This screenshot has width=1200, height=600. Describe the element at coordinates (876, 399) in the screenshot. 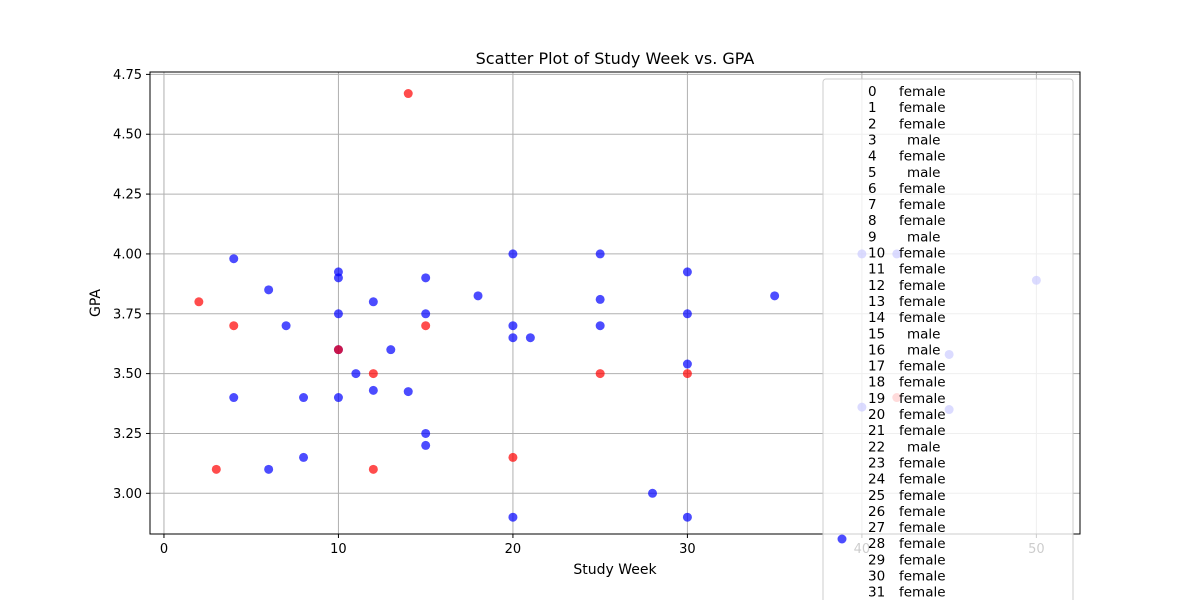

I see `legend-entry-index: 19` at that location.